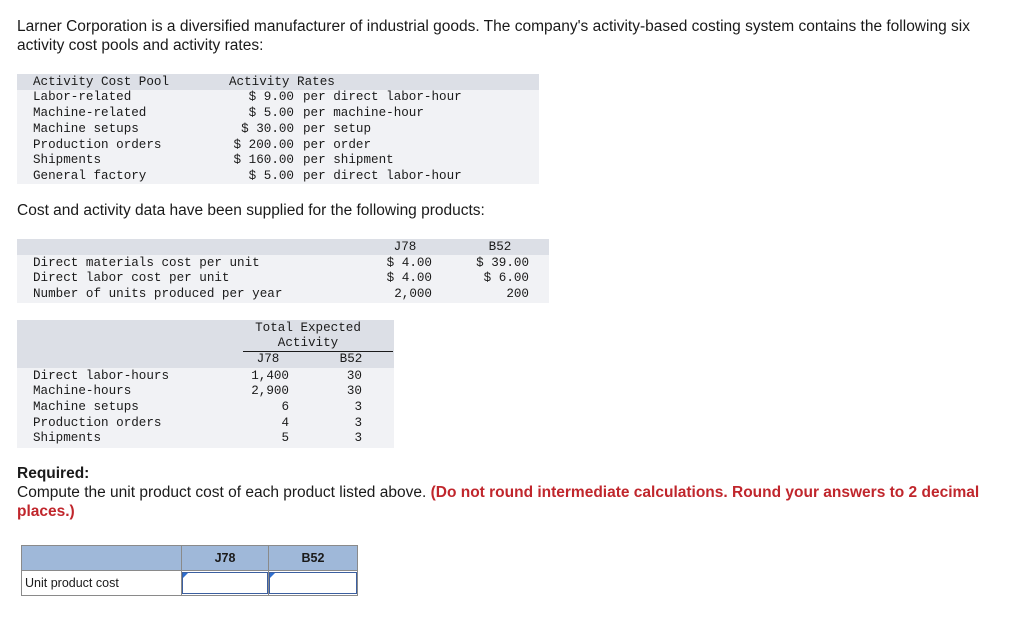 The width and height of the screenshot is (1024, 642). What do you see at coordinates (97, 145) in the screenshot?
I see `rate-row-pool: Production orders` at bounding box center [97, 145].